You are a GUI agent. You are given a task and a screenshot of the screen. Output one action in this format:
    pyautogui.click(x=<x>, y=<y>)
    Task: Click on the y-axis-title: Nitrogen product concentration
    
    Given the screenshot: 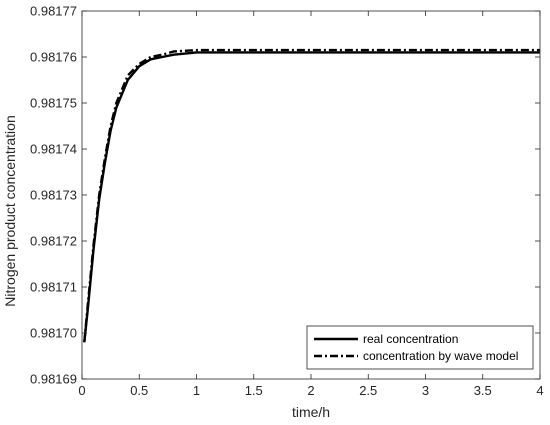 What is the action you would take?
    pyautogui.click(x=10, y=210)
    